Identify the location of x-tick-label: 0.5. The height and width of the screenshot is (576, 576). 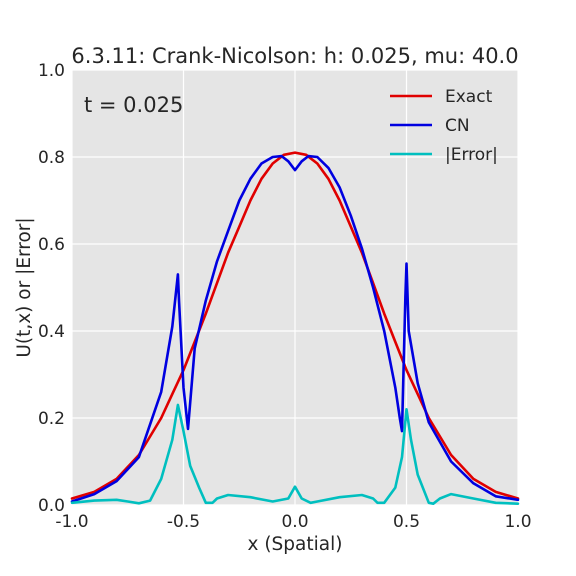
(406, 522).